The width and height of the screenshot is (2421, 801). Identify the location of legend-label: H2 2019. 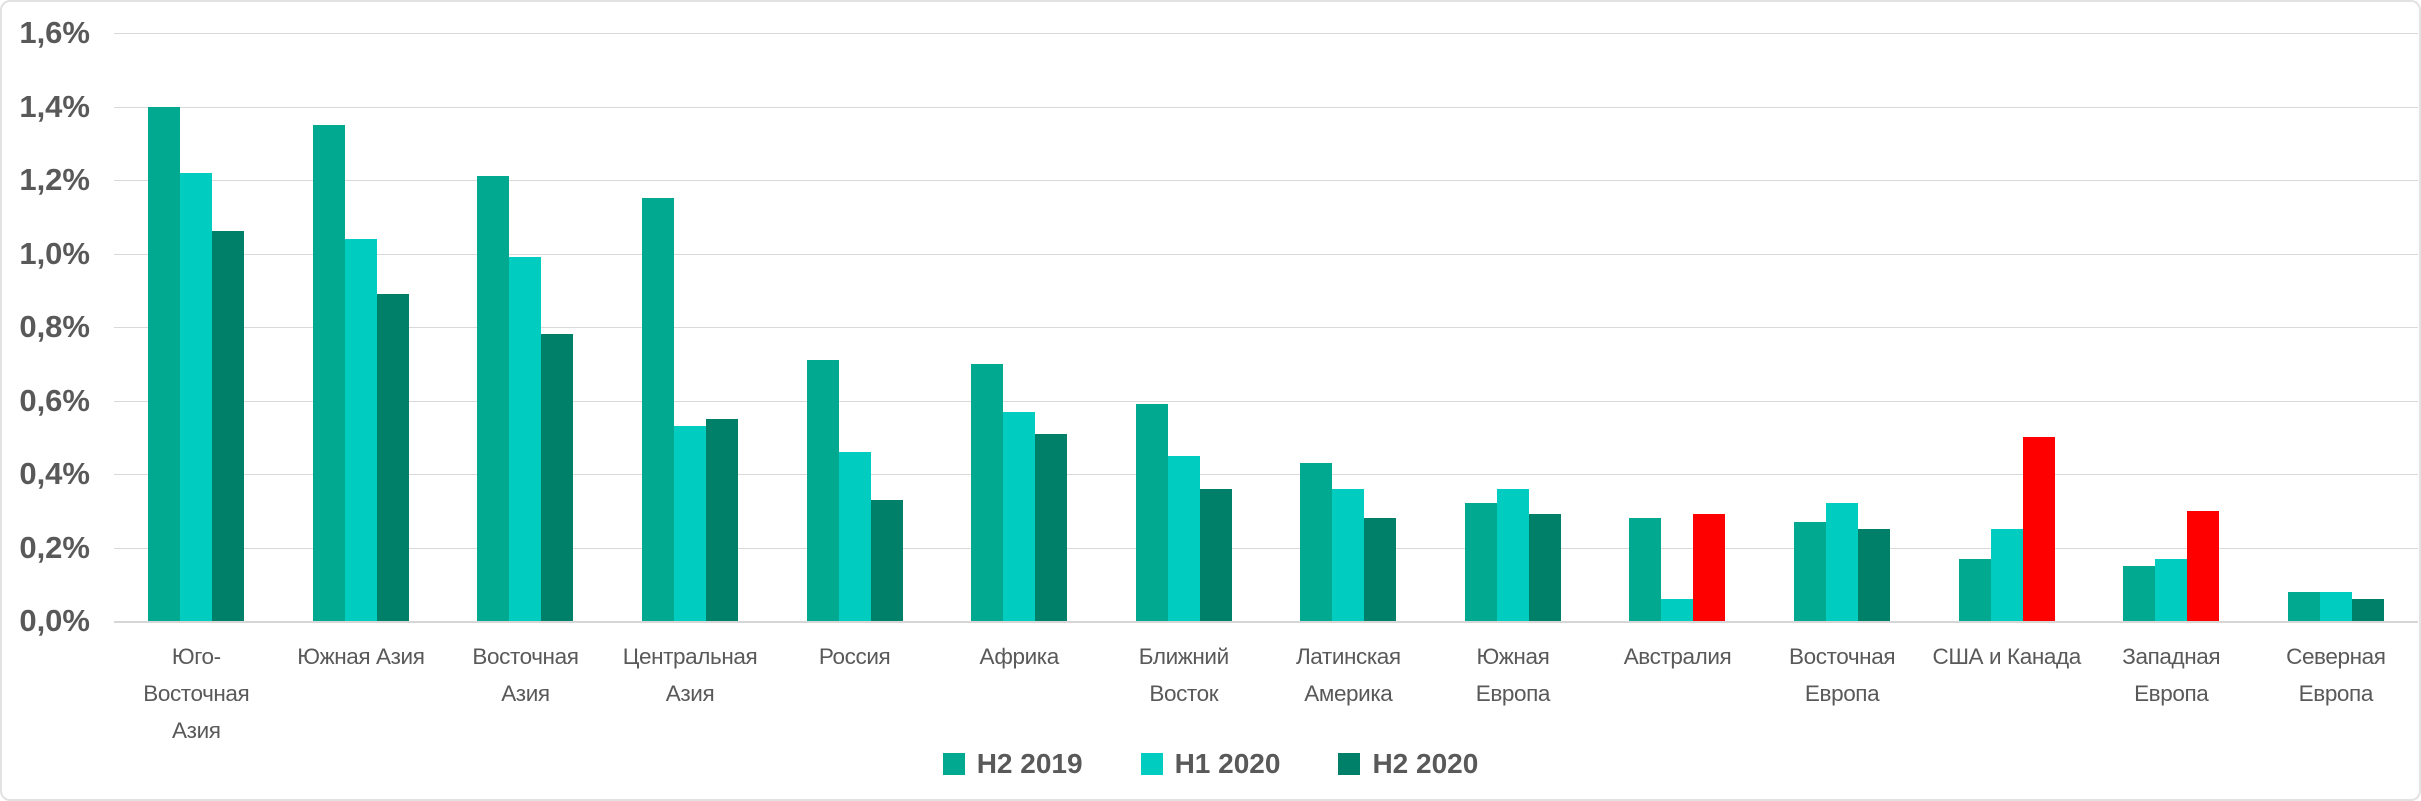
(1029, 763).